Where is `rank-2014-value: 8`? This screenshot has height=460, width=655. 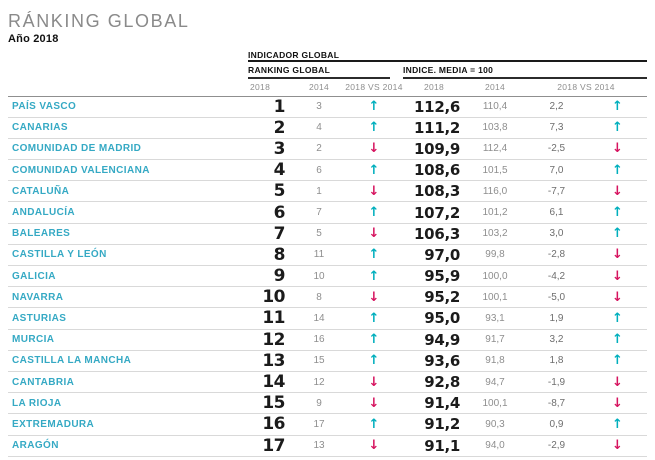 rank-2014-value: 8 is located at coordinates (319, 297).